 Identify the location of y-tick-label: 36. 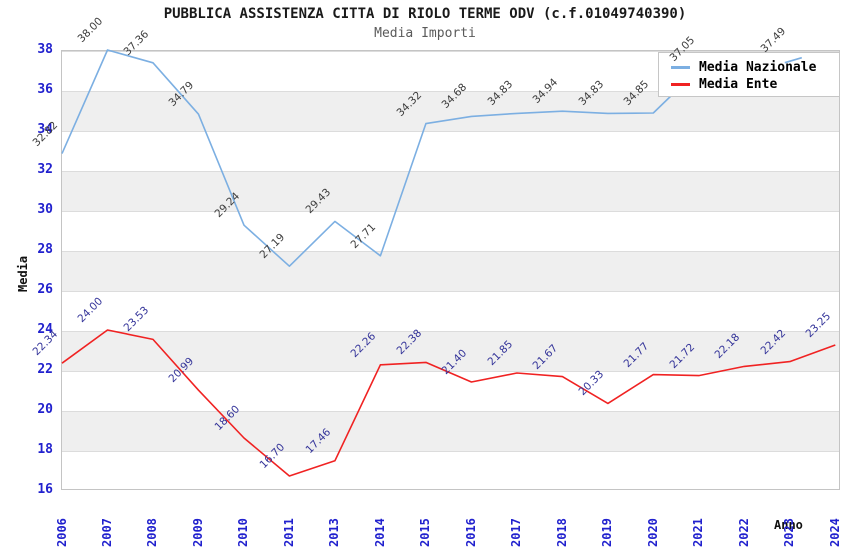
(45, 89).